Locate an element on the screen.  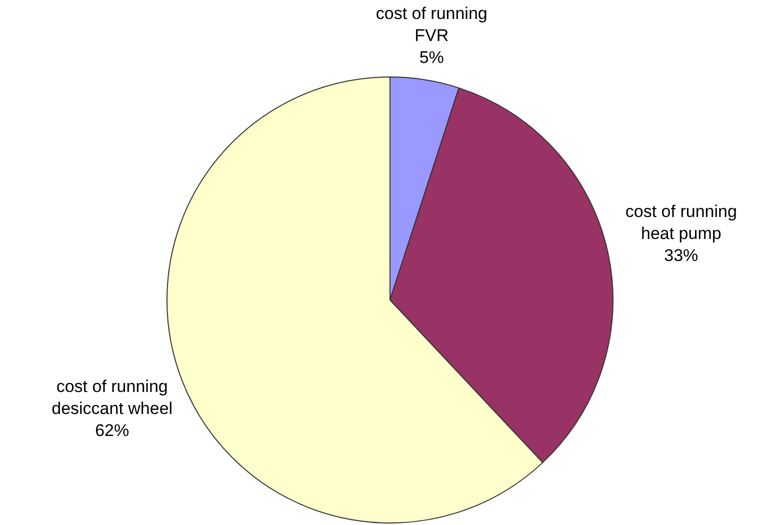
slice-label: cost of running FVR is located at coordinates (432, 25).